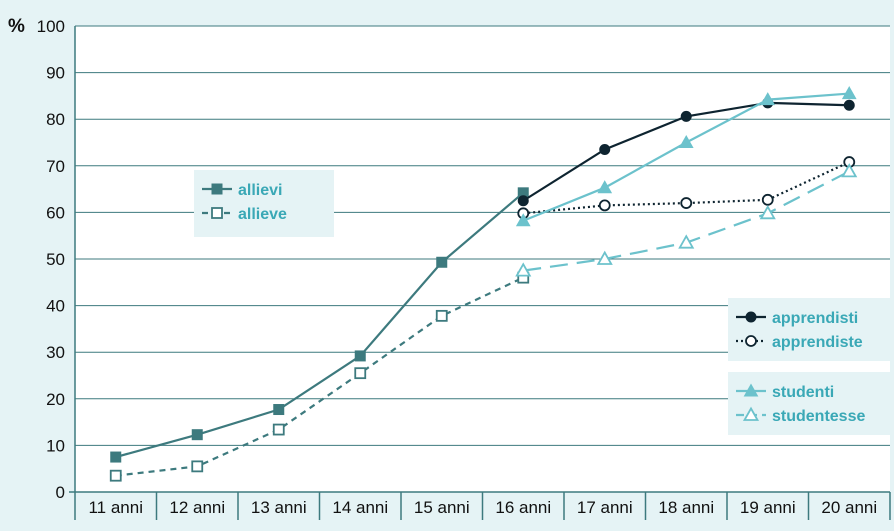 This screenshot has height=531, width=894. I want to click on series-studentesse, so click(686, 220).